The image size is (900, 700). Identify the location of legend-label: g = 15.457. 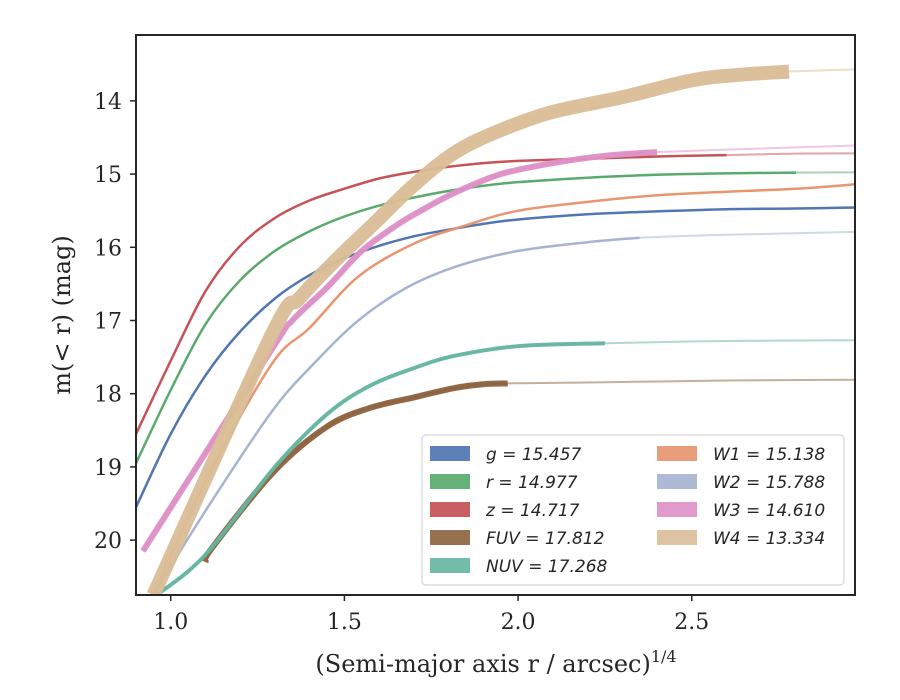
(534, 455).